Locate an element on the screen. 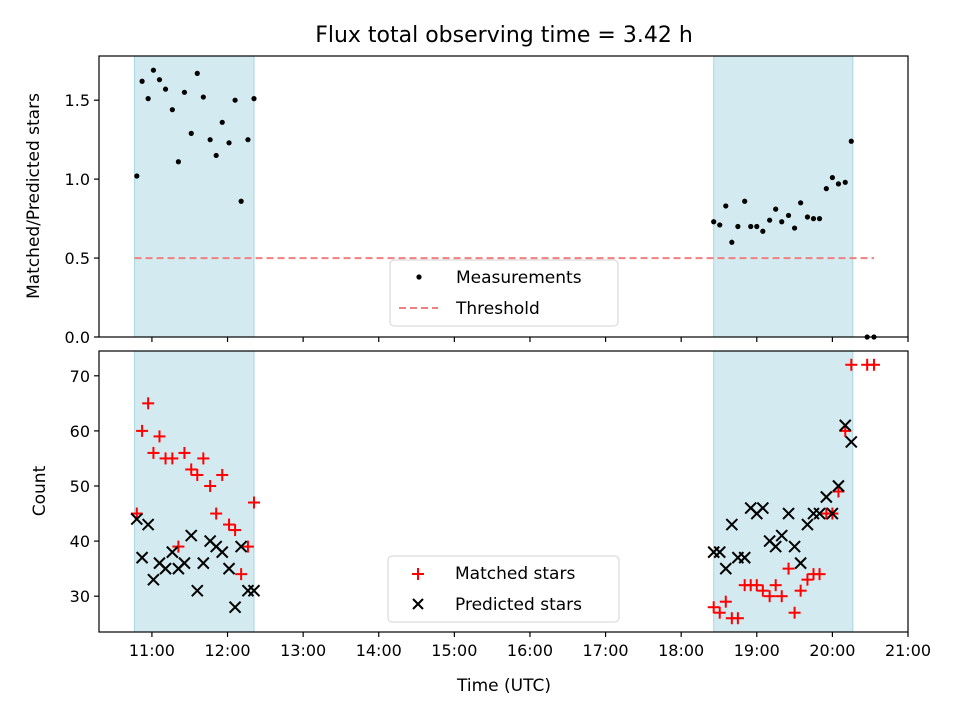 This screenshot has width=960, height=720. bottom-y-axis-label: Count is located at coordinates (40, 490).